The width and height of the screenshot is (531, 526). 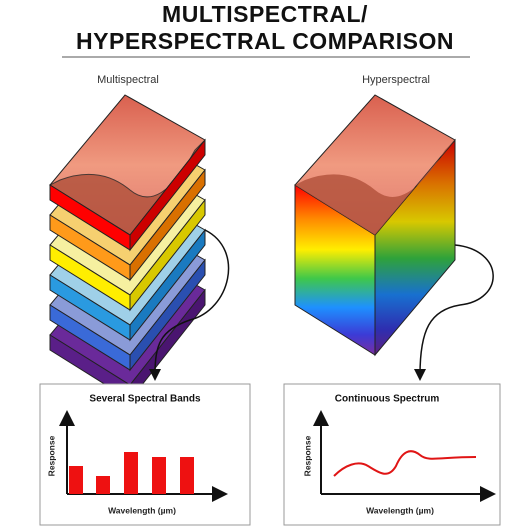 I want to click on panel-label: Hyperspectral, so click(x=396, y=80).